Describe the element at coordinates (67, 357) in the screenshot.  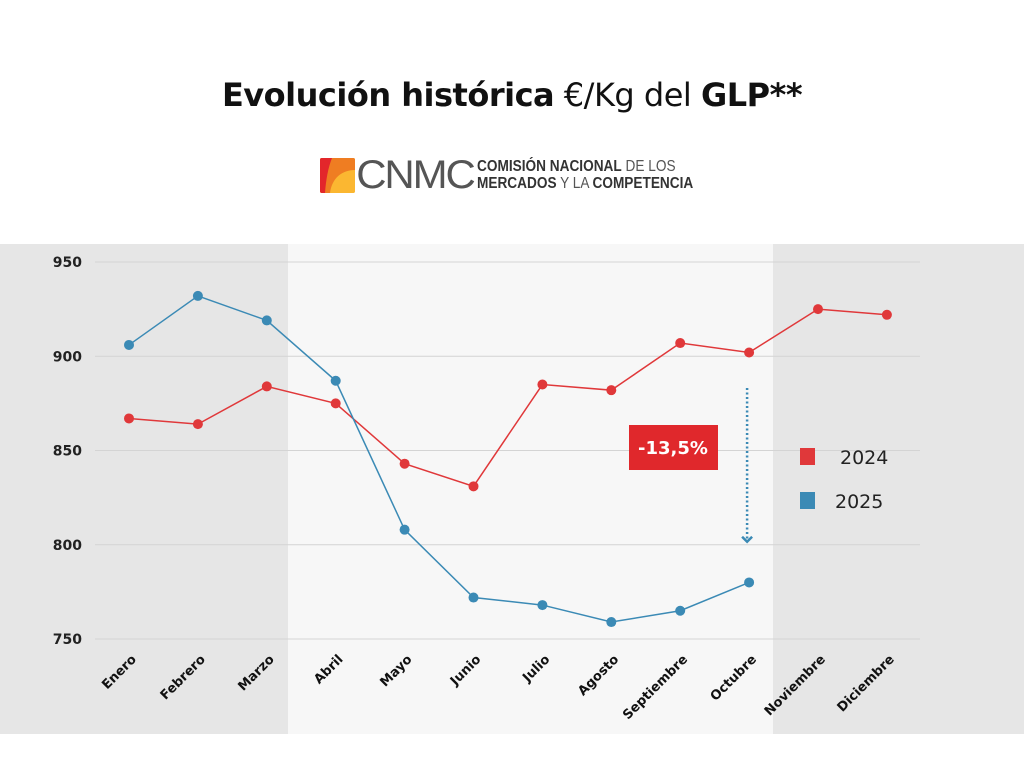
I see `y-tick-label: 900` at that location.